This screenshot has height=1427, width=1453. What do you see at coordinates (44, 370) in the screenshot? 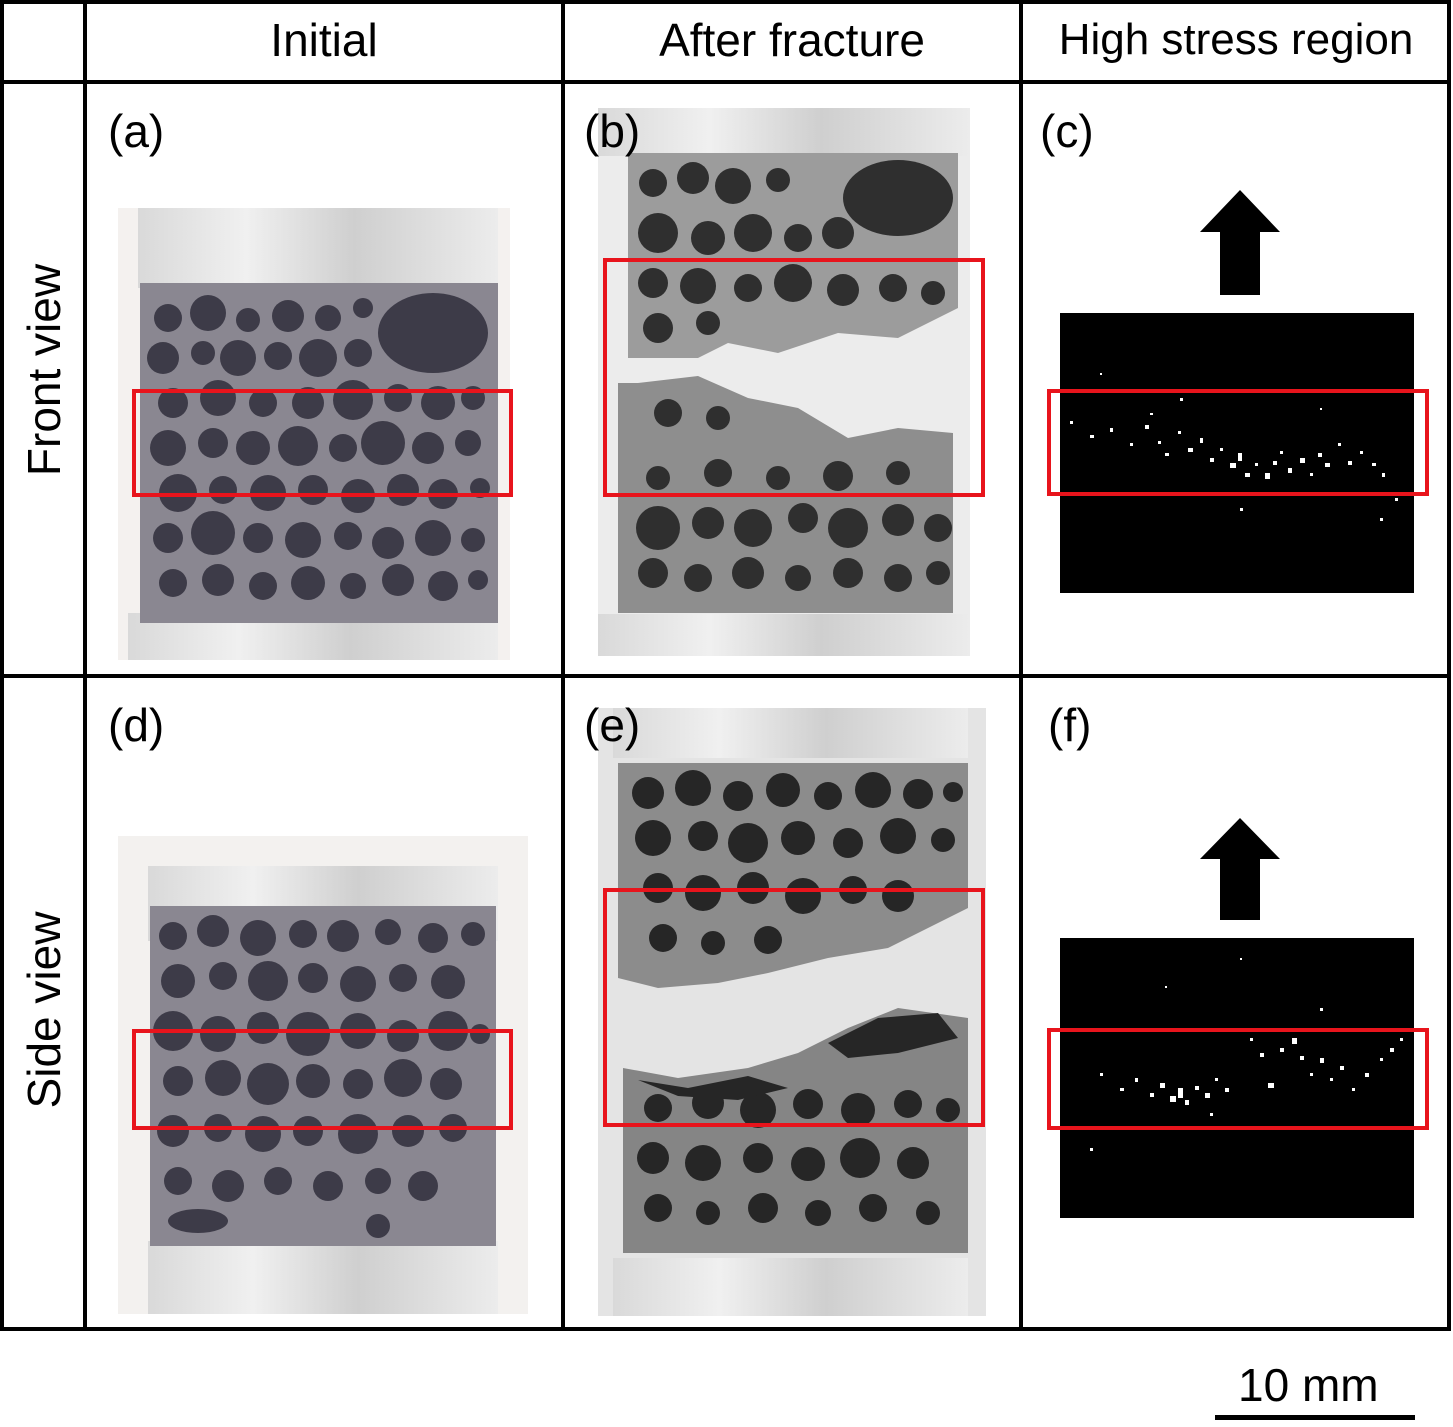
I see `row-label-front-view: Front view` at bounding box center [44, 370].